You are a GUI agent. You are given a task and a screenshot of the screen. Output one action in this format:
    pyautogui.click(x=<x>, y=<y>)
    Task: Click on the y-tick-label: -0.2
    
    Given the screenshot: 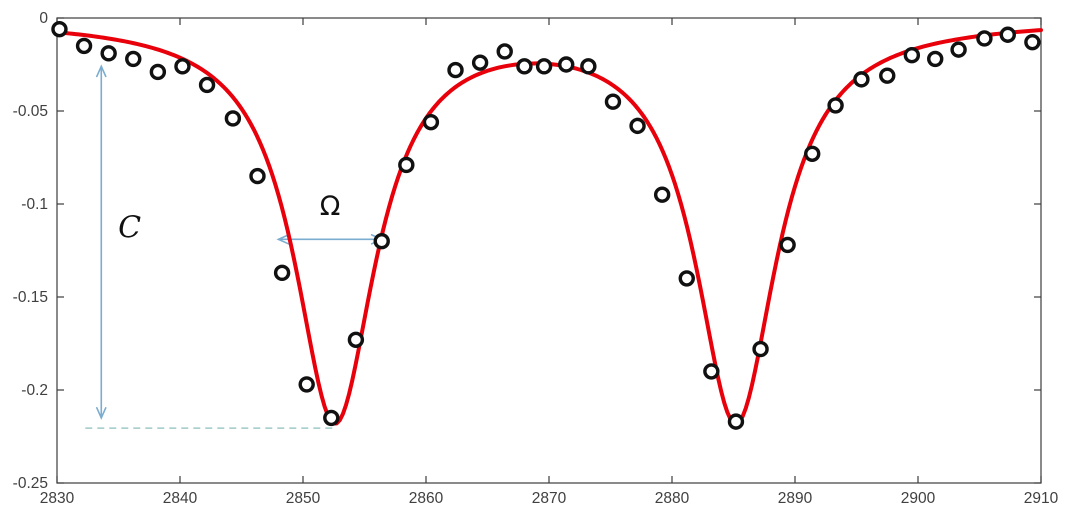 What is the action you would take?
    pyautogui.click(x=34, y=390)
    